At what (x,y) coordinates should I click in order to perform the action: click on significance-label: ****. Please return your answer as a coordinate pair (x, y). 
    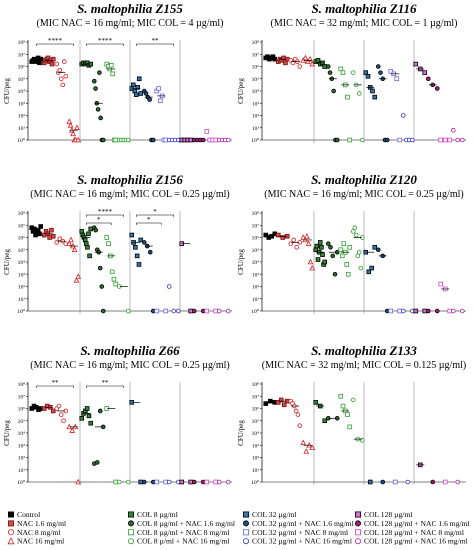
    Looking at the image, I should click on (105, 41).